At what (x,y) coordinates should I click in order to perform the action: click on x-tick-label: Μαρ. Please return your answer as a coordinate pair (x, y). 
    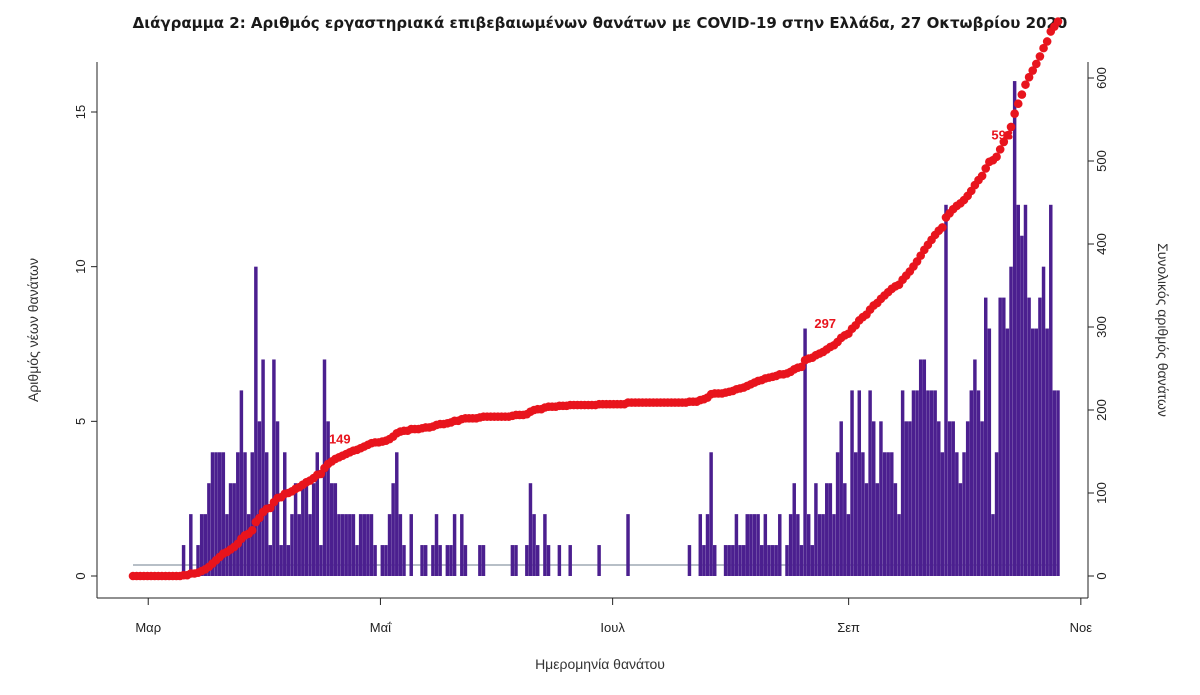
    Looking at the image, I should click on (148, 627).